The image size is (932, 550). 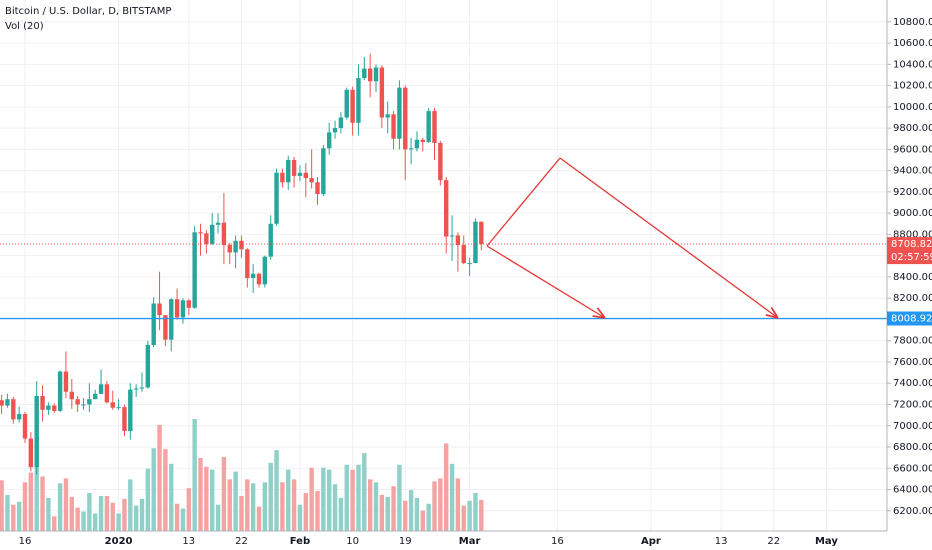 I want to click on y-tick-label: 8800.00, so click(x=912, y=234).